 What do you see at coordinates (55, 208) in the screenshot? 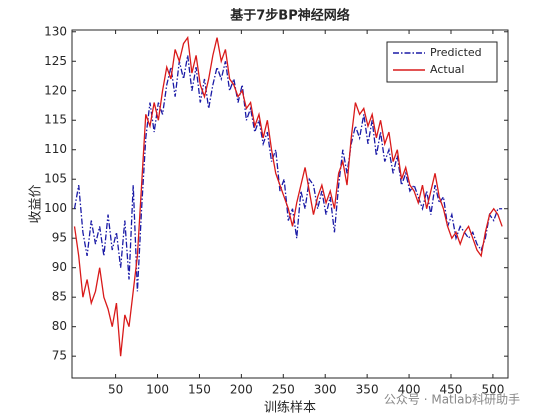
I see `y-tick-label: 100` at bounding box center [55, 208].